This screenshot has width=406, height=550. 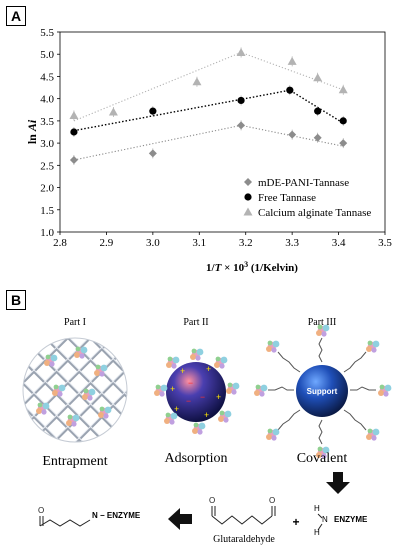 I want to click on x-tick-label: 2.8, so click(x=60, y=243).